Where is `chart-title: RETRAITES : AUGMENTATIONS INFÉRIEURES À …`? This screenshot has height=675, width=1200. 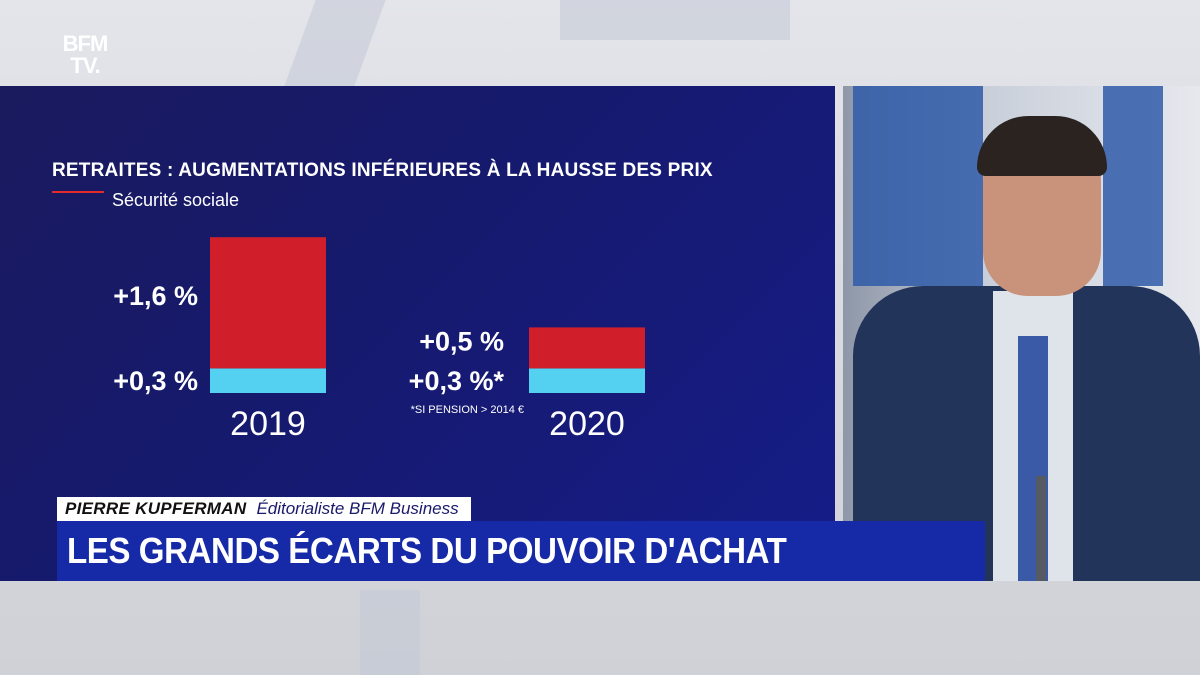 chart-title: RETRAITES : AUGMENTATIONS INFÉRIEURES À … is located at coordinates (382, 170).